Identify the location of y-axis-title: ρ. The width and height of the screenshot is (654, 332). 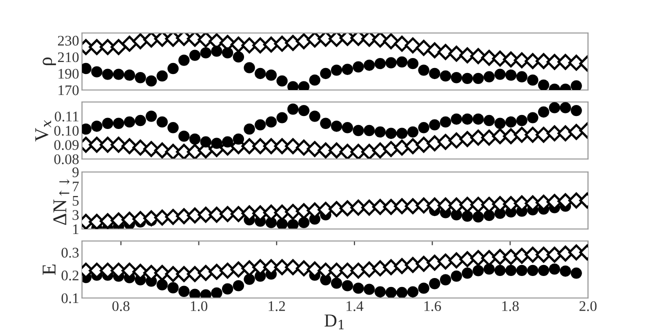
(49, 61).